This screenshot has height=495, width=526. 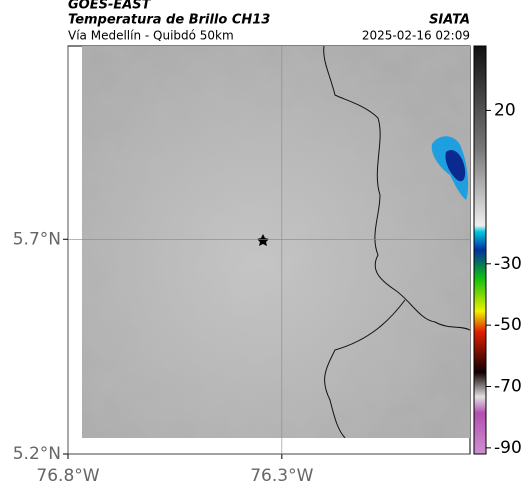 I want to click on colorbar-tick-label: -50, so click(x=508, y=325).